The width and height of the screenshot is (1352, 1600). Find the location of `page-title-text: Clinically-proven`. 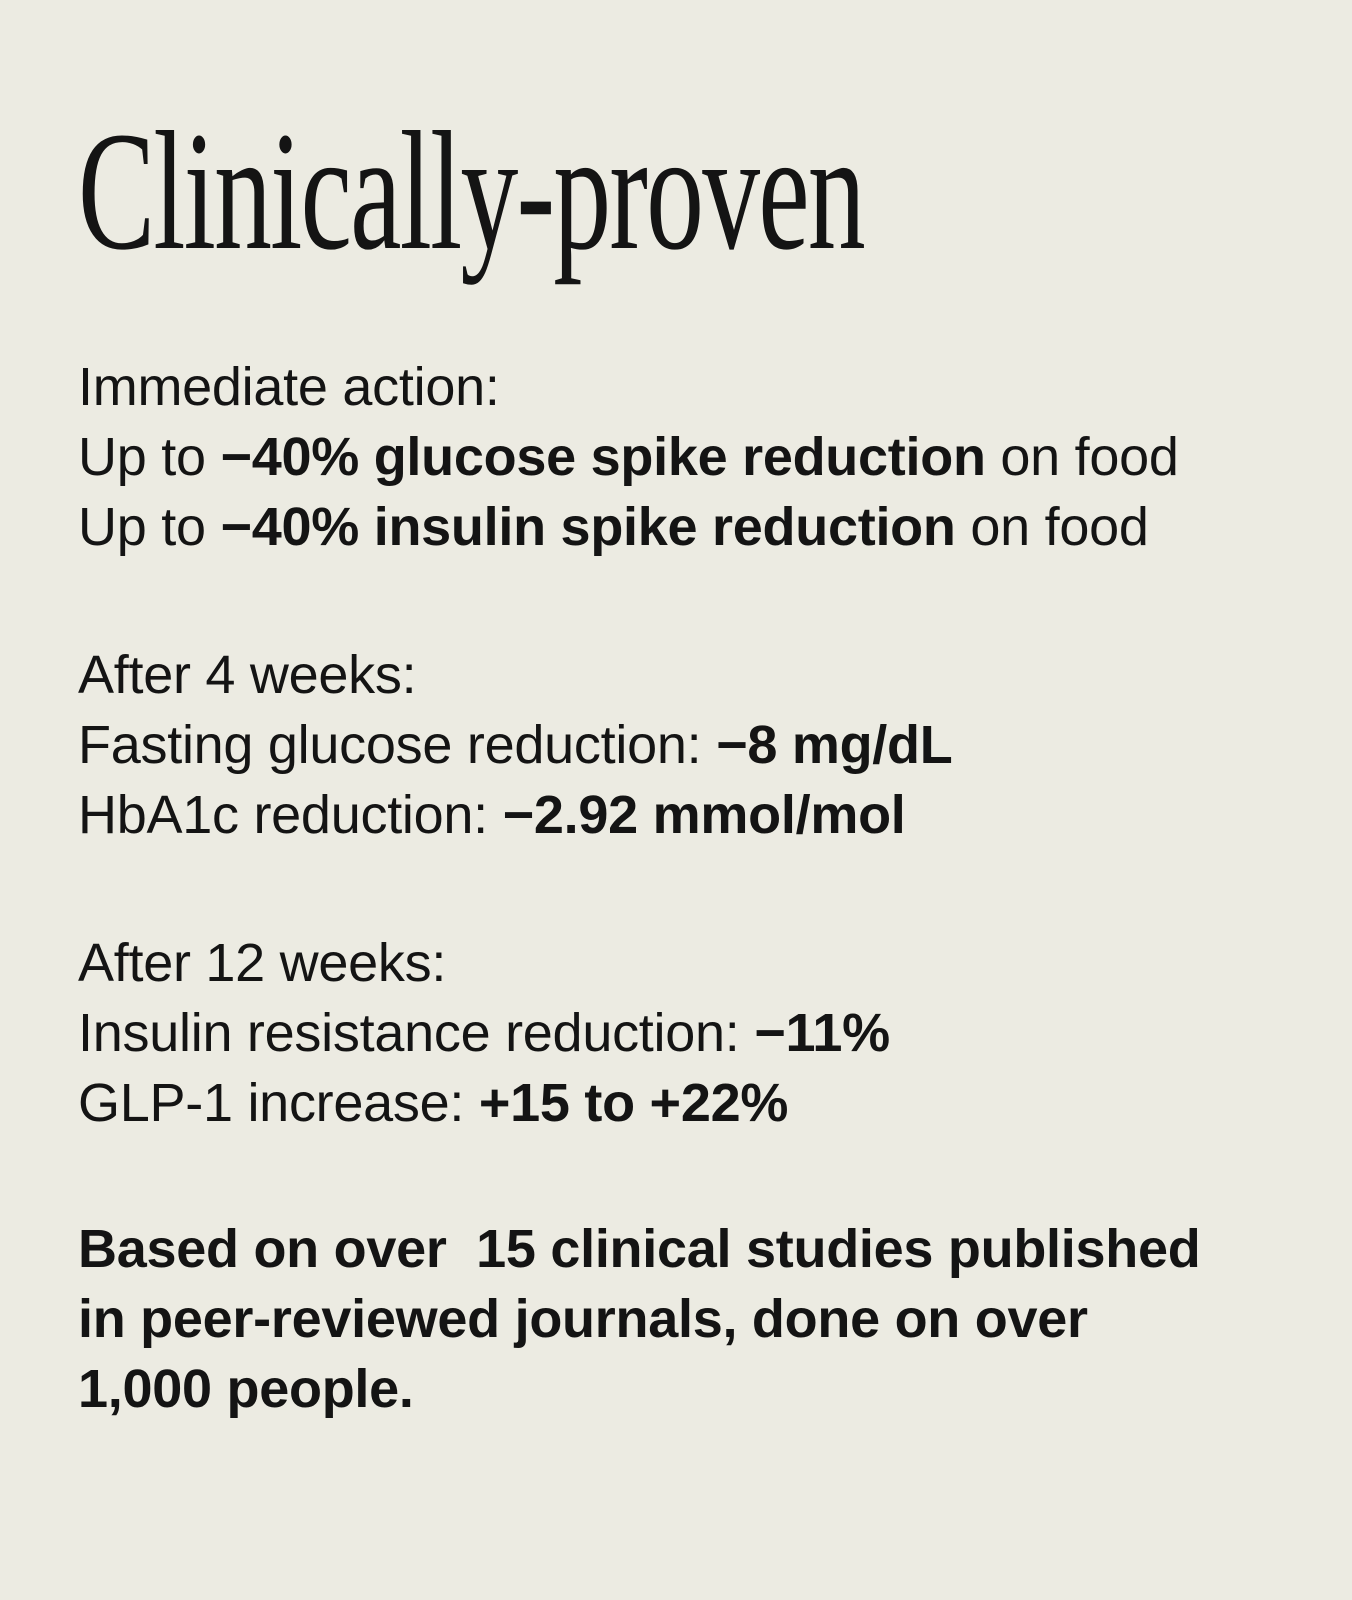

page-title-text: Clinically-proven is located at coordinates (472, 191).